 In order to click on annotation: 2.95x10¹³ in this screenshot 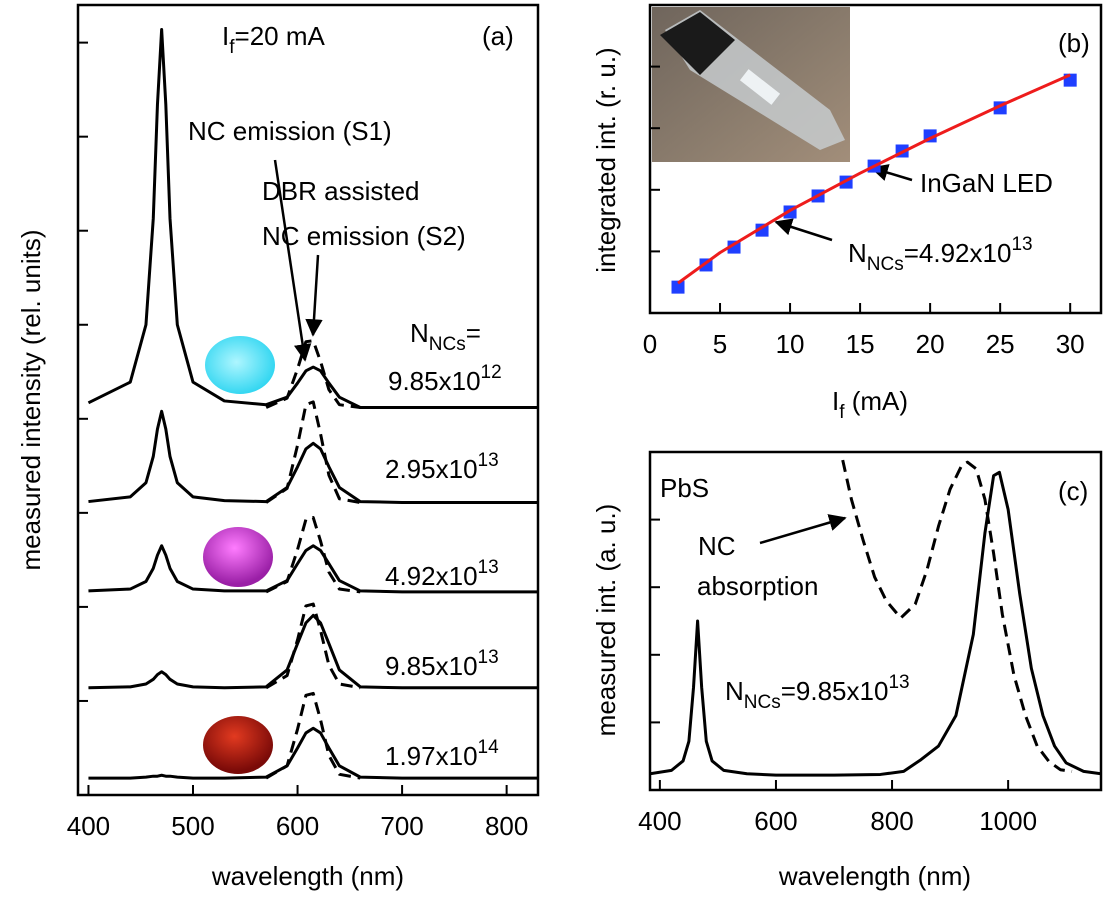, I will do `click(442, 467)`.